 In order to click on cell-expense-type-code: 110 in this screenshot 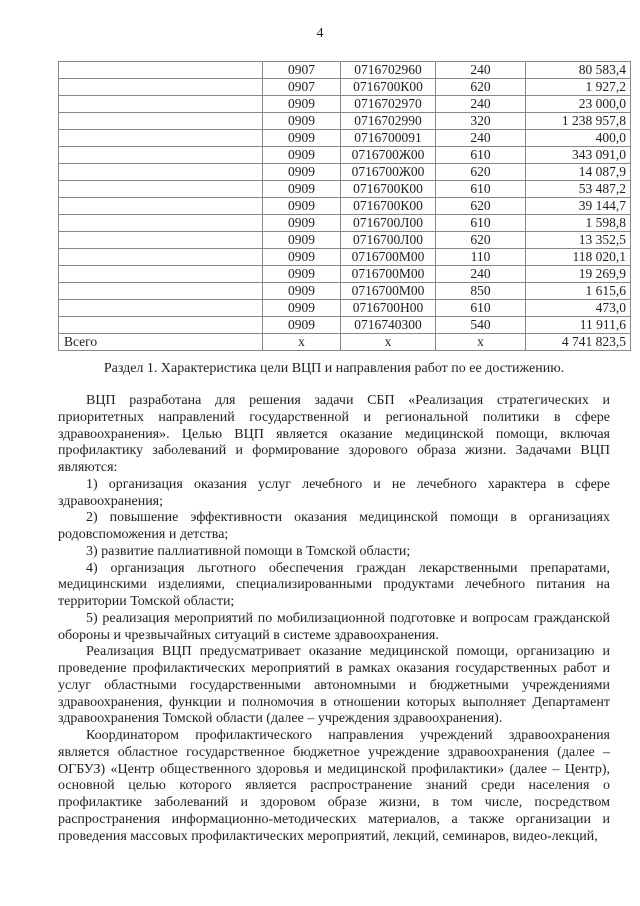, I will do `click(480, 257)`.